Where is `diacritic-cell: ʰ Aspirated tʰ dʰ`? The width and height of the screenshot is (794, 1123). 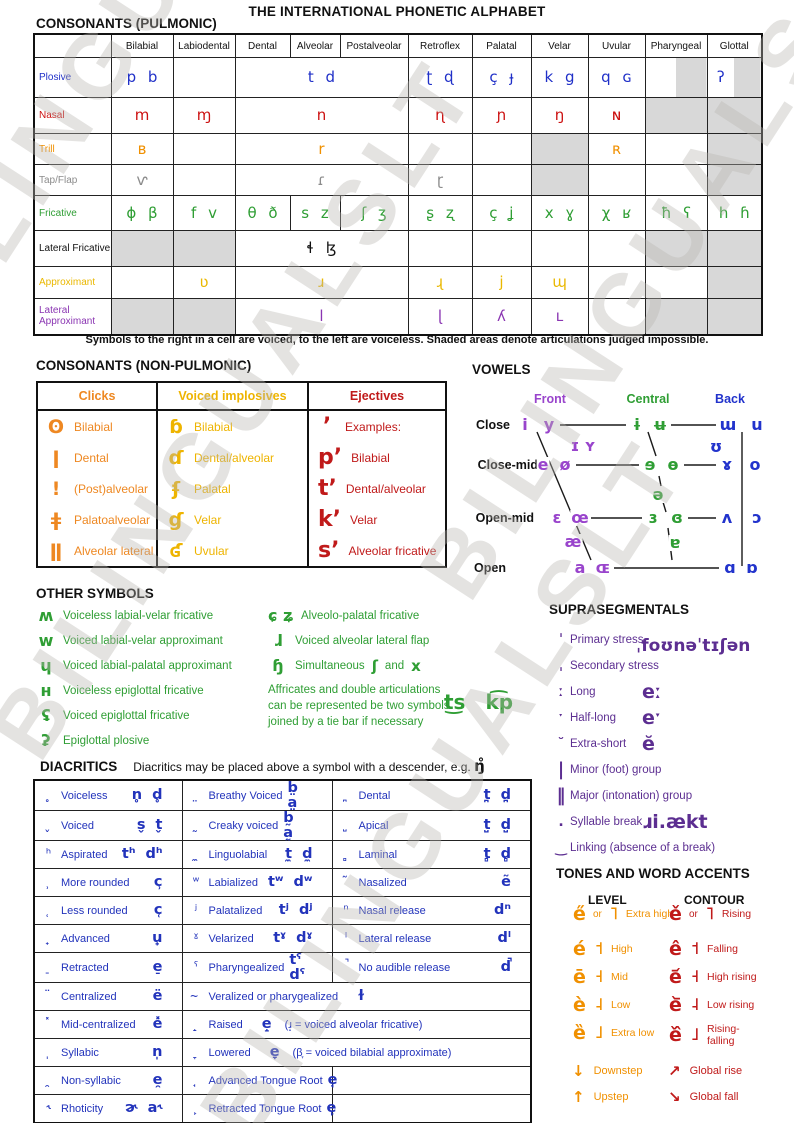
diacritic-cell: ʰ Aspirated tʰ dʰ is located at coordinates (108, 854).